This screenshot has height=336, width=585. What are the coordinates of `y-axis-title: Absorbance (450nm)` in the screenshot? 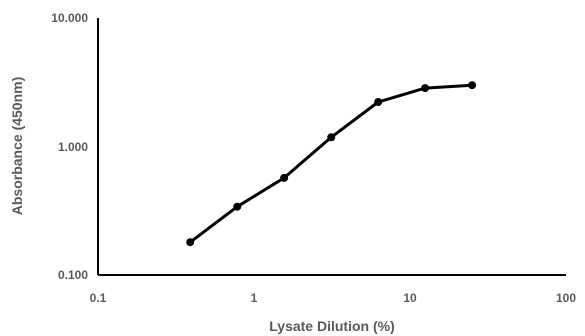 It's located at (17, 146).